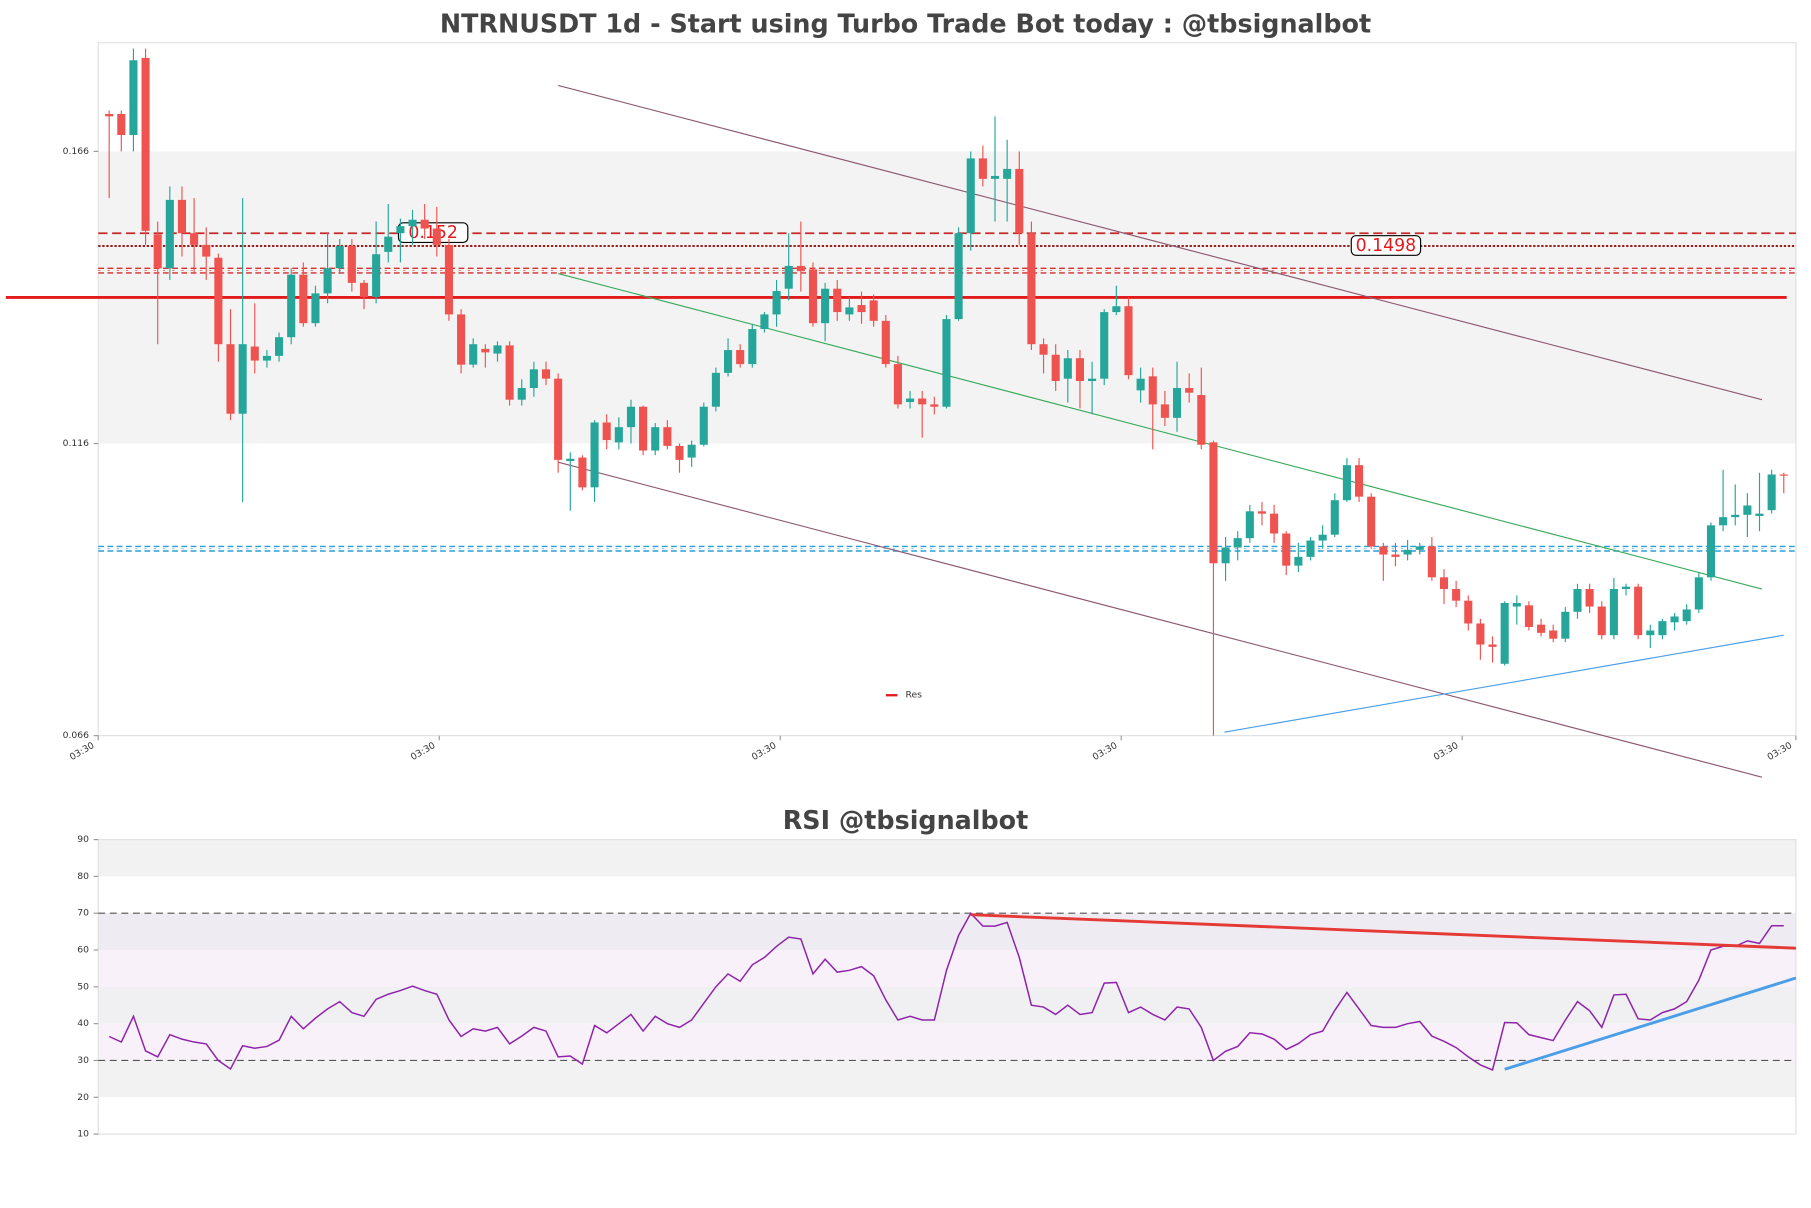  Describe the element at coordinates (83, 1023) in the screenshot. I see `y-tick-label: 40` at that location.